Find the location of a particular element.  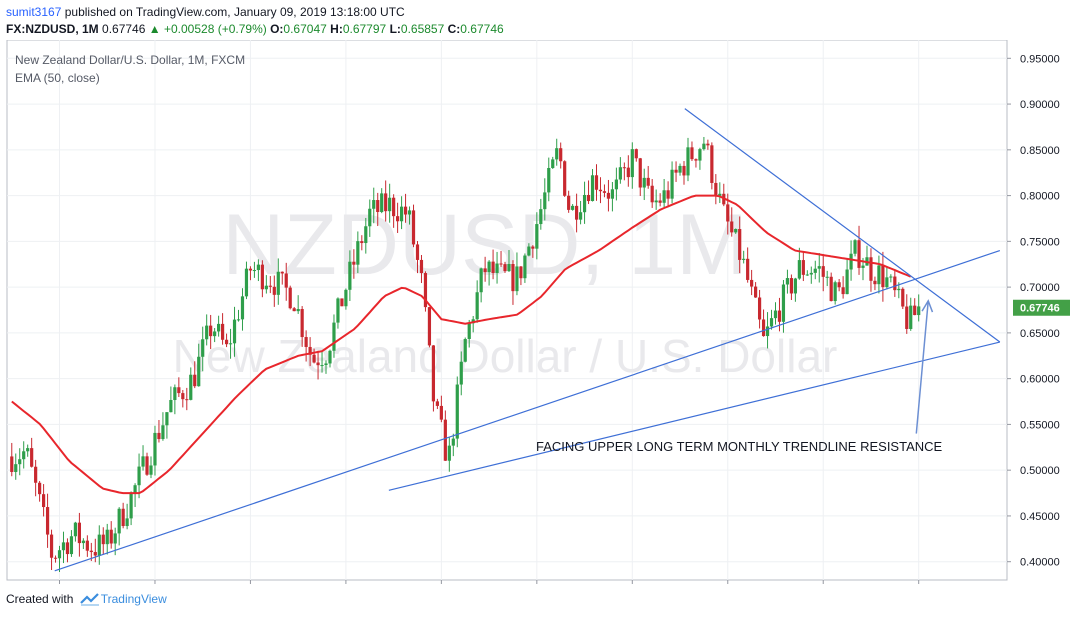

tradingview-link: TradingView is located at coordinates (133, 599).